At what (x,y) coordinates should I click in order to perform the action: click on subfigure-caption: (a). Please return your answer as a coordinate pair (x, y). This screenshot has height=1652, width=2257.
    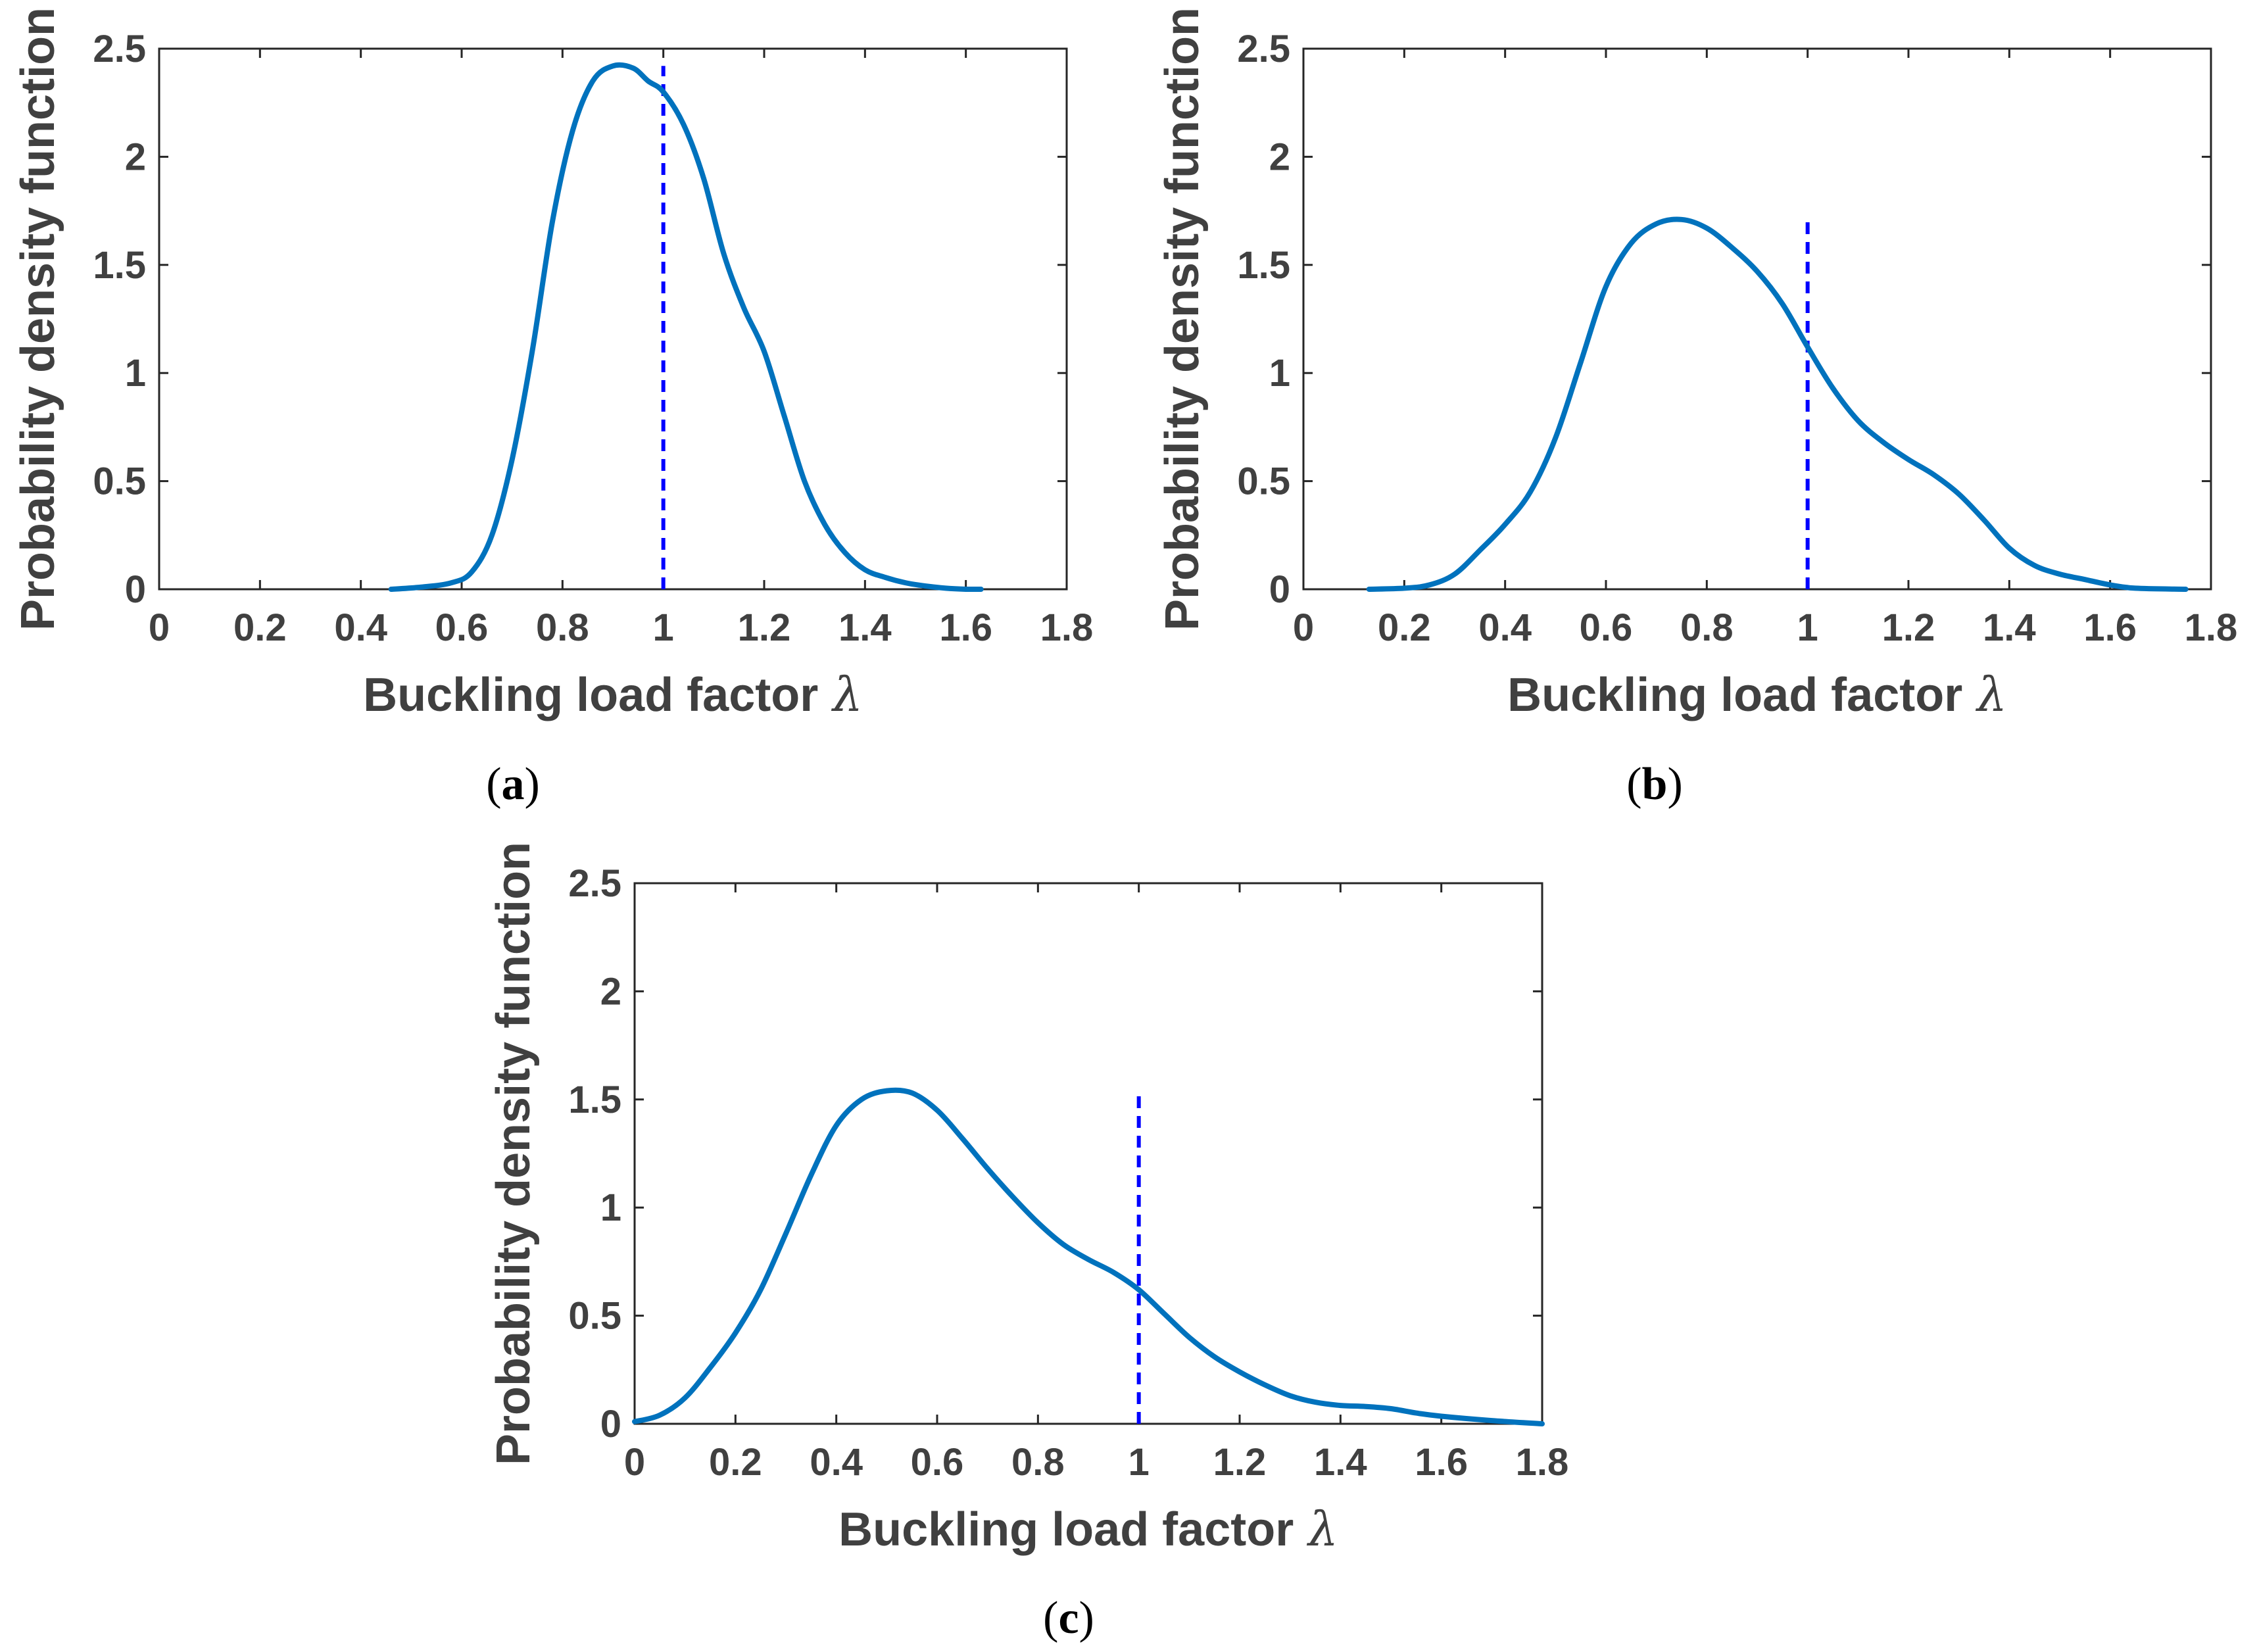
    Looking at the image, I should click on (513, 785).